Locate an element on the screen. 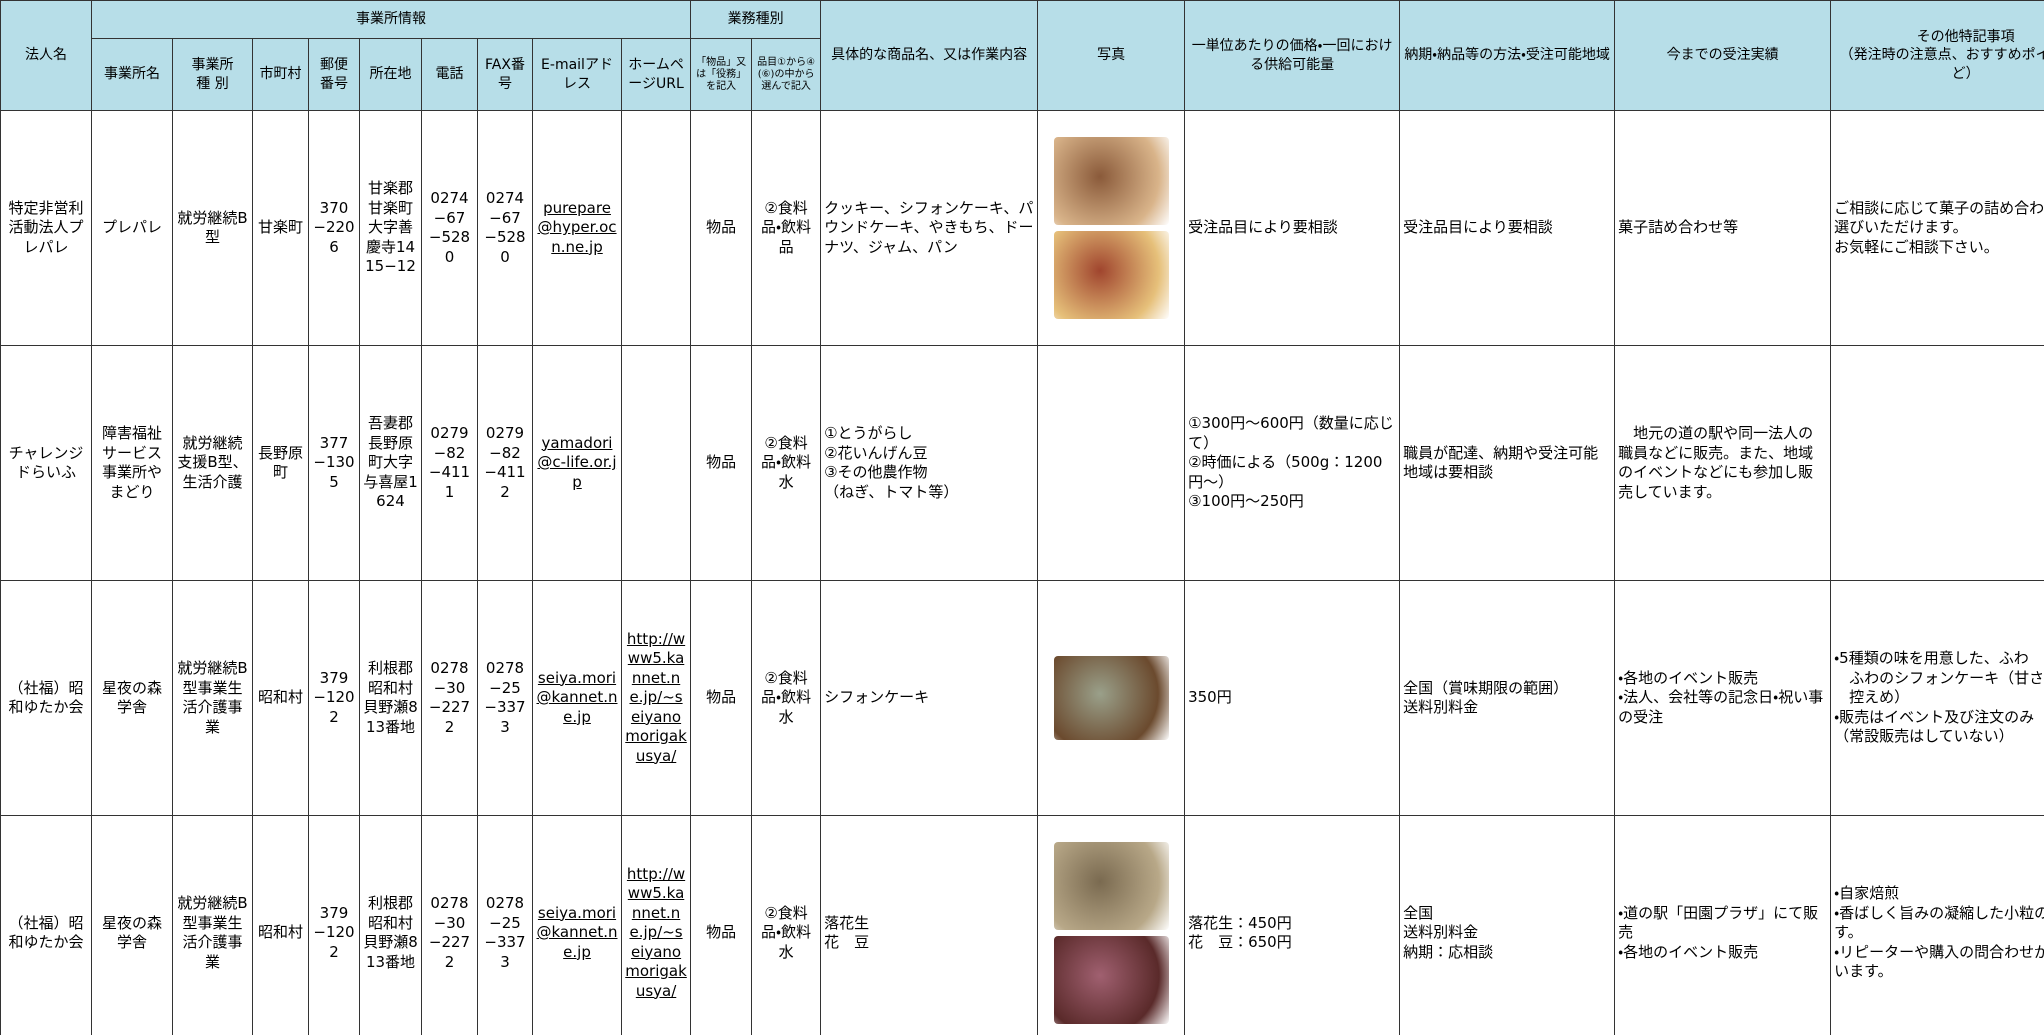 The height and width of the screenshot is (1035, 2044). cell-text: 就労継続B型 is located at coordinates (212, 227).